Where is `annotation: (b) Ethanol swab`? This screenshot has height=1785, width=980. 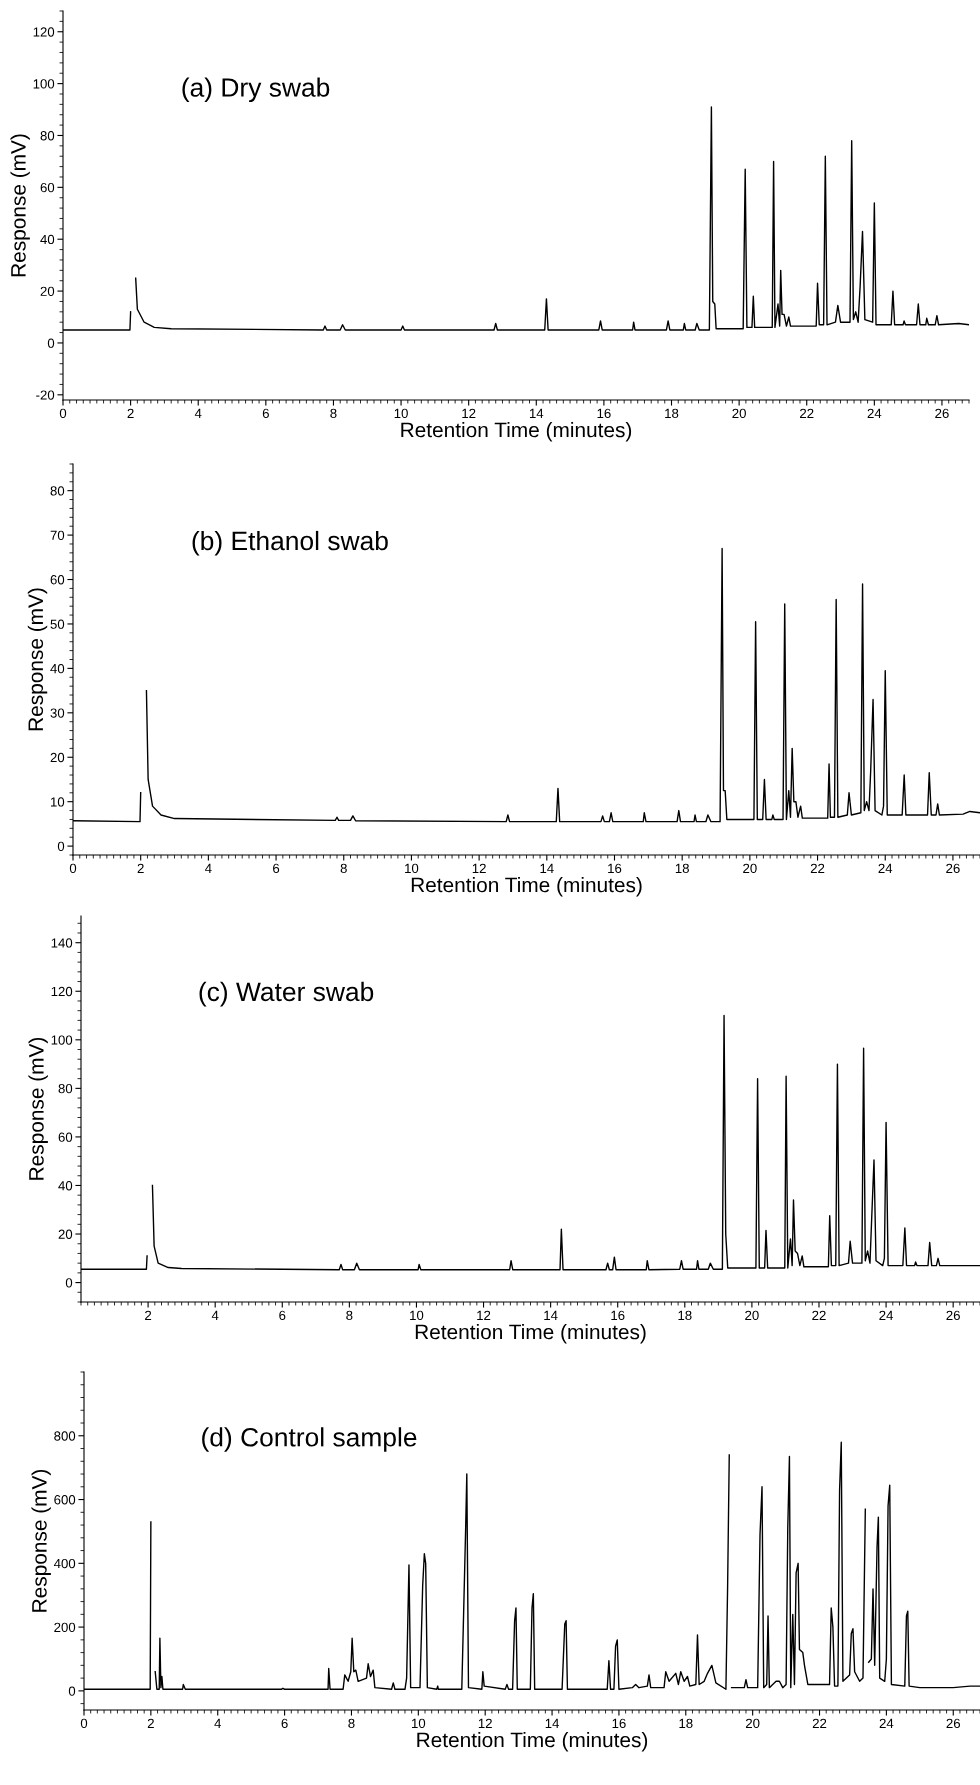 annotation: (b) Ethanol swab is located at coordinates (290, 543).